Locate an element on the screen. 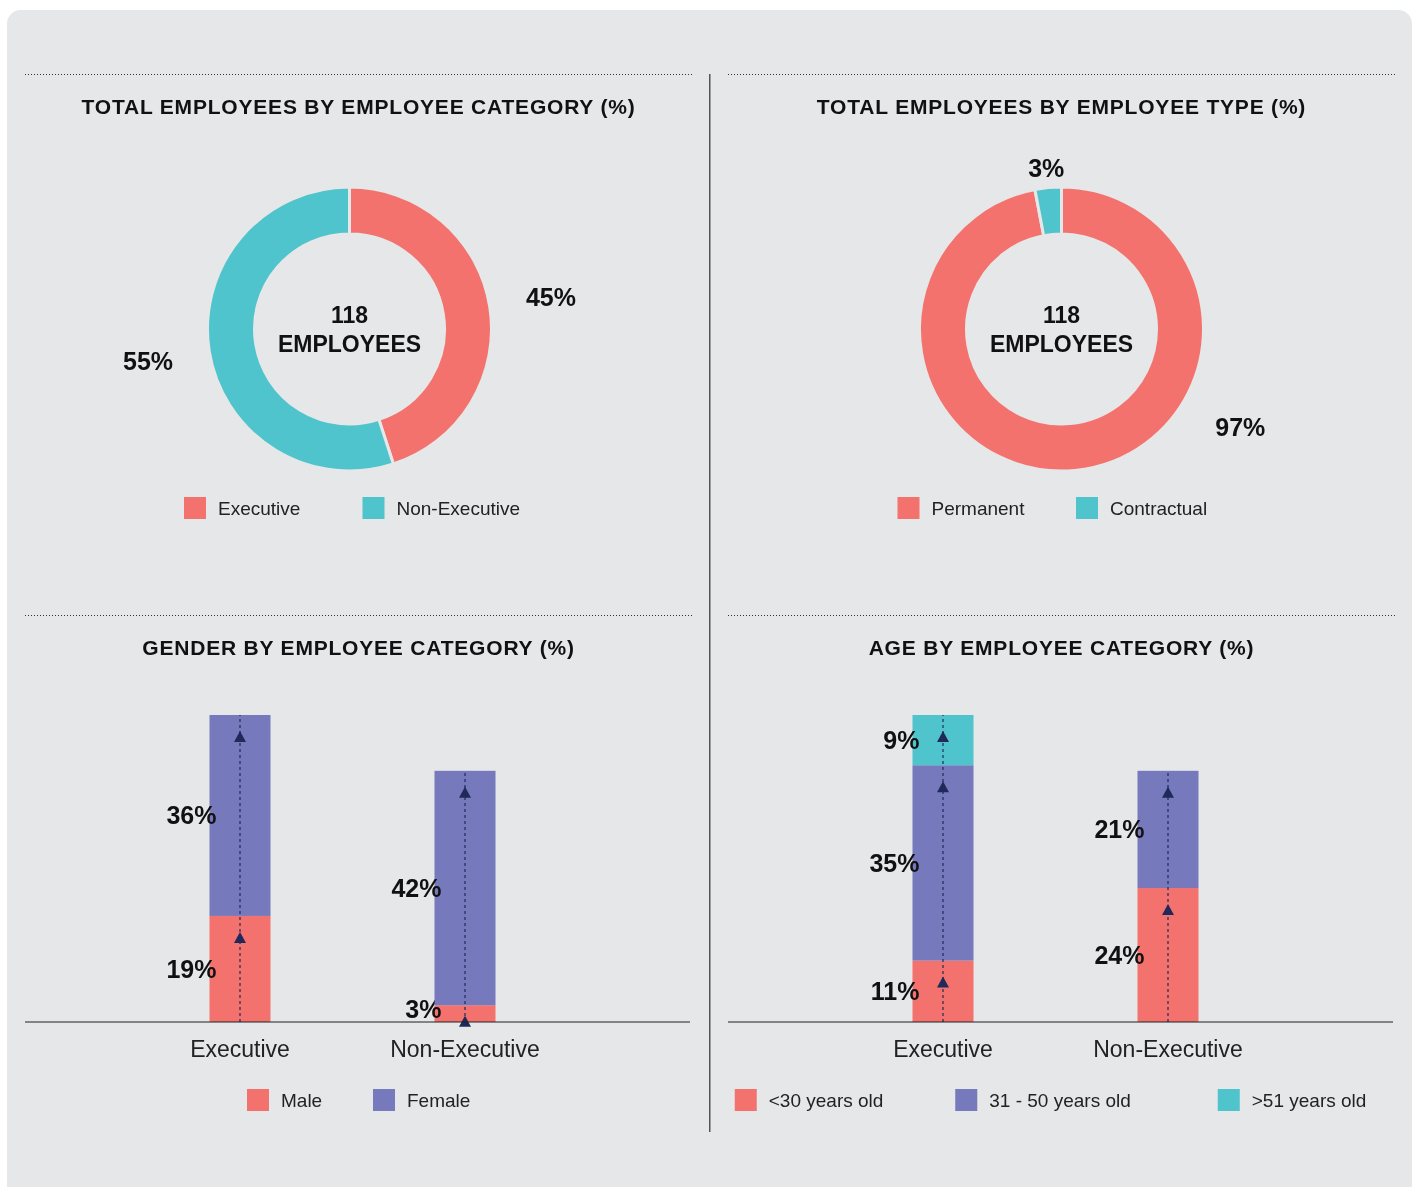  legend-label: Executive is located at coordinates (259, 508).